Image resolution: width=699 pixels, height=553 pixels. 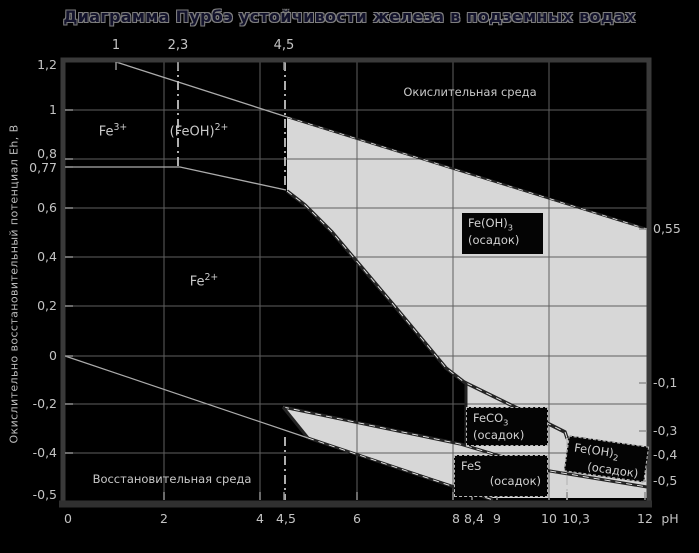 What do you see at coordinates (47, 256) in the screenshot?
I see `y-tick-label: 0,4` at bounding box center [47, 256].